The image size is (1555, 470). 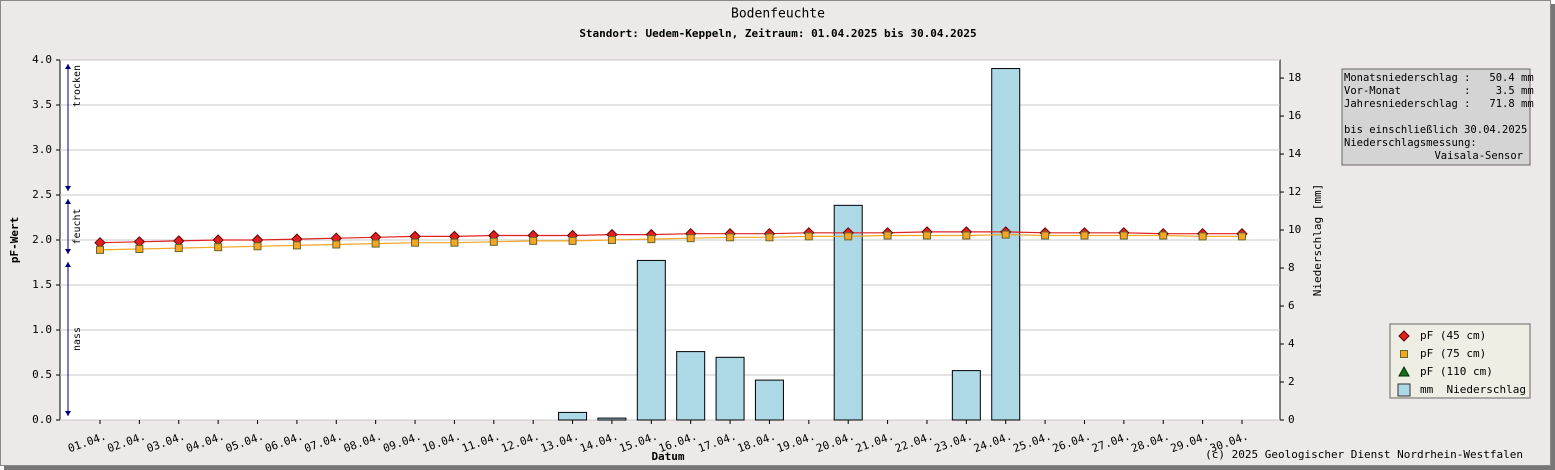 I want to click on y2-tick-label: 6, so click(x=1291, y=305).